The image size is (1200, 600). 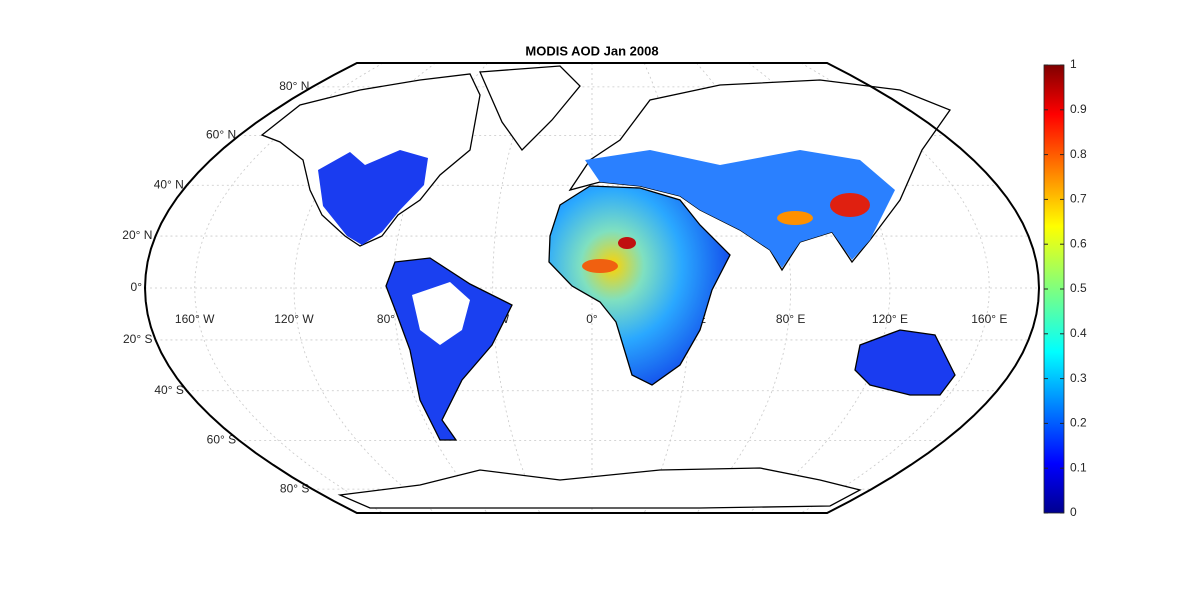 I want to click on lon-label: 0°, so click(x=592, y=319).